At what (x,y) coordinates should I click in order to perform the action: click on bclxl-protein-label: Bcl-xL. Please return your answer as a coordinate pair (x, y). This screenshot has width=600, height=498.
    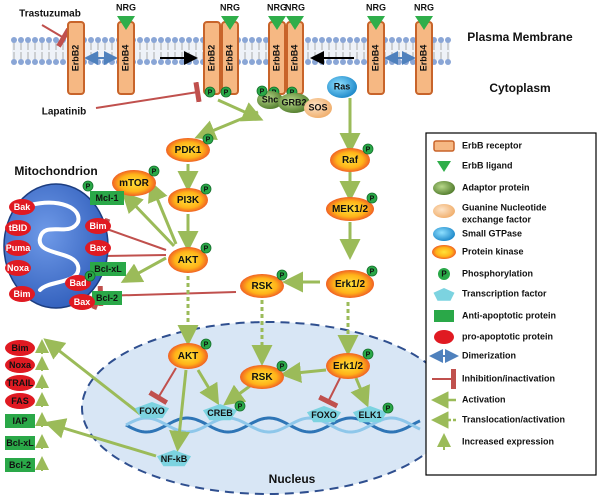
    Looking at the image, I should click on (108, 269).